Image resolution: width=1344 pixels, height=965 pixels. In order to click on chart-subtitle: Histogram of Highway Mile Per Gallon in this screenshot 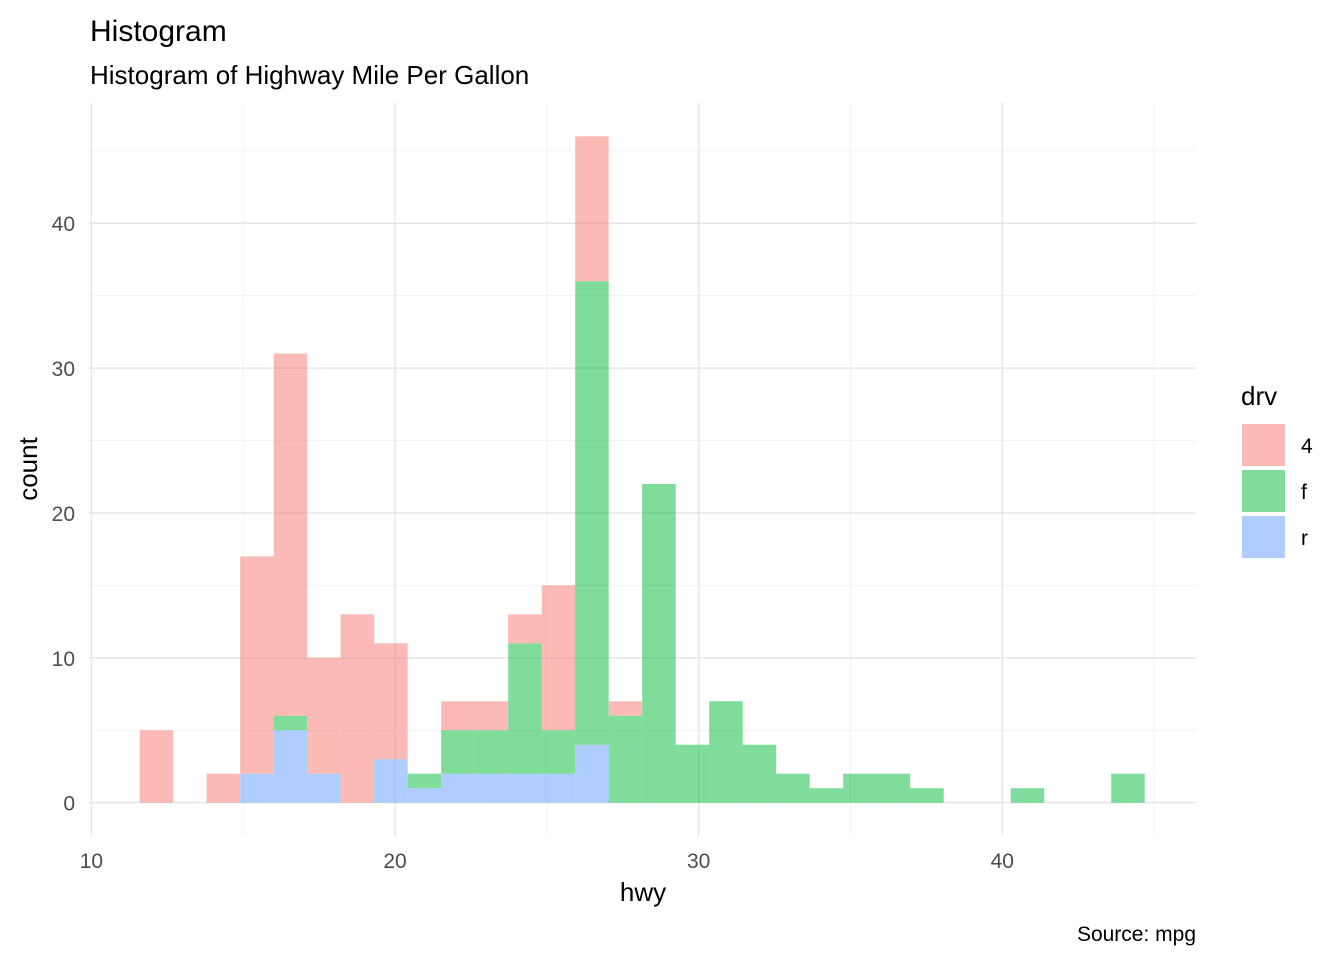, I will do `click(309, 75)`.